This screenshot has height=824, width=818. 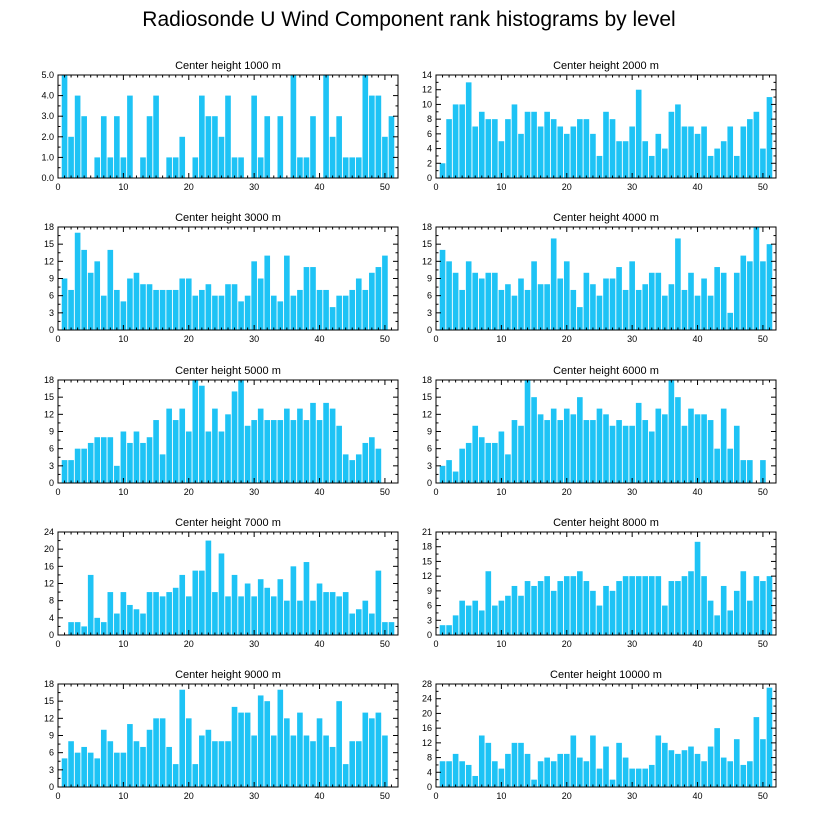 What do you see at coordinates (632, 796) in the screenshot?
I see `x-tick-label: 30` at bounding box center [632, 796].